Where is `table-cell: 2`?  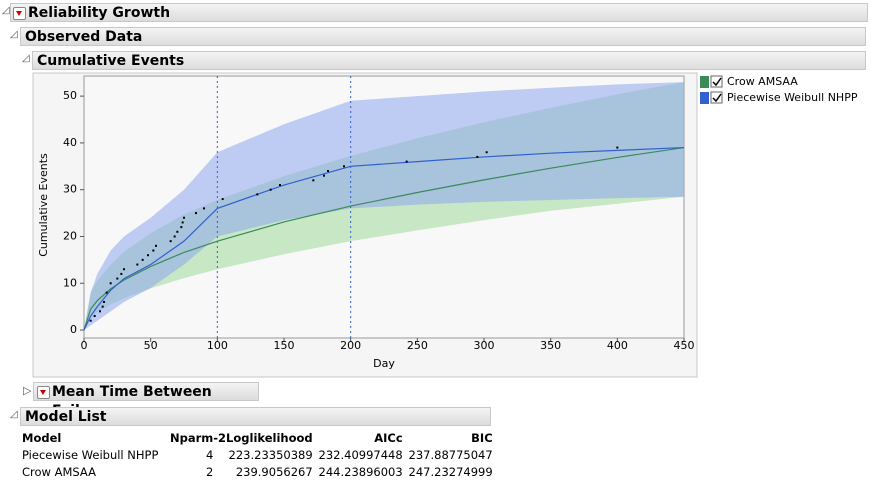
table-cell: 2 is located at coordinates (209, 472).